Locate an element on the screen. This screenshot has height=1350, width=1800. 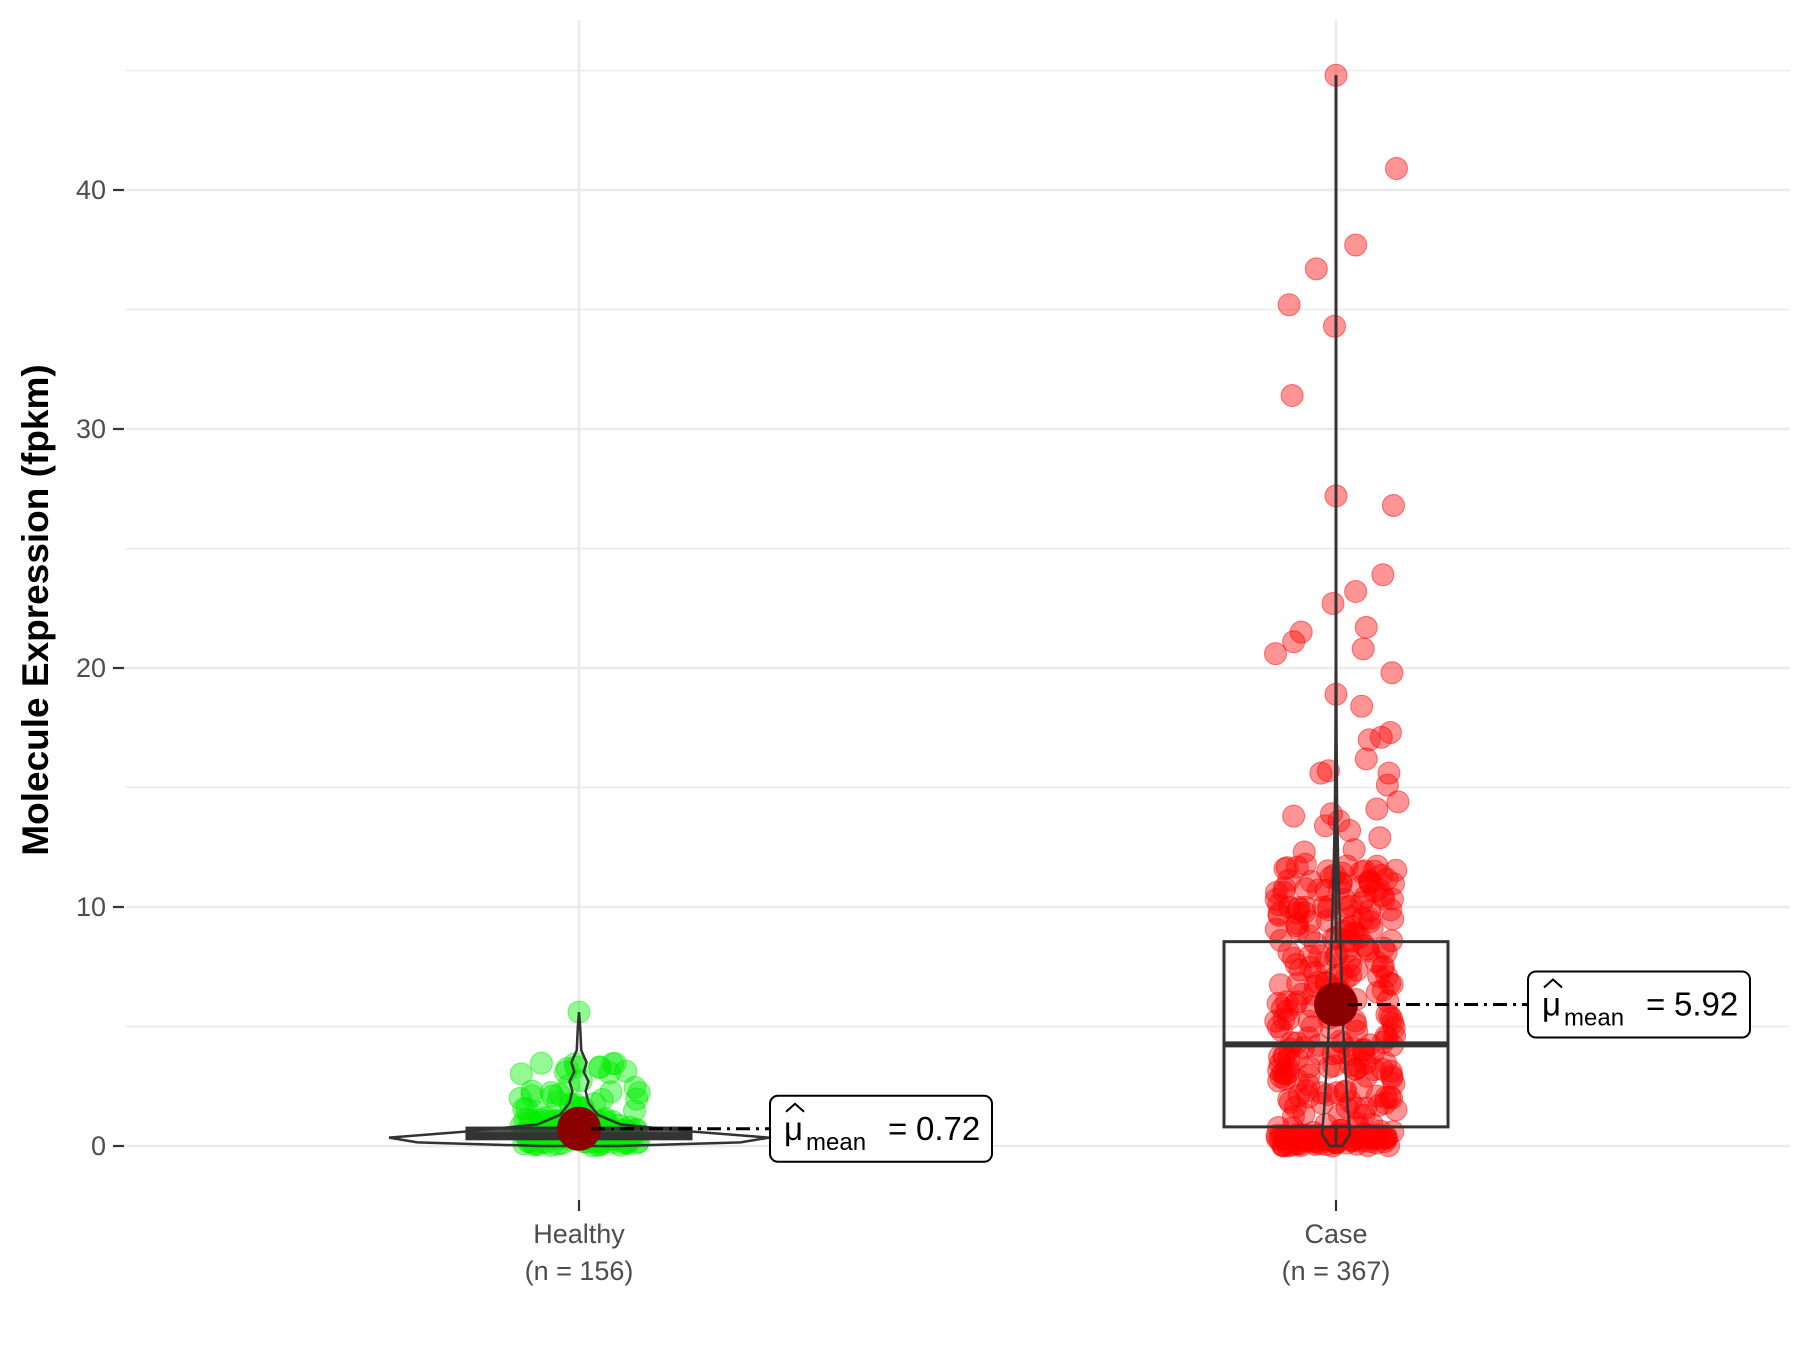
annotation-layer: μ mean = 0.72μ mean = 5.92 is located at coordinates (1171, 1066).